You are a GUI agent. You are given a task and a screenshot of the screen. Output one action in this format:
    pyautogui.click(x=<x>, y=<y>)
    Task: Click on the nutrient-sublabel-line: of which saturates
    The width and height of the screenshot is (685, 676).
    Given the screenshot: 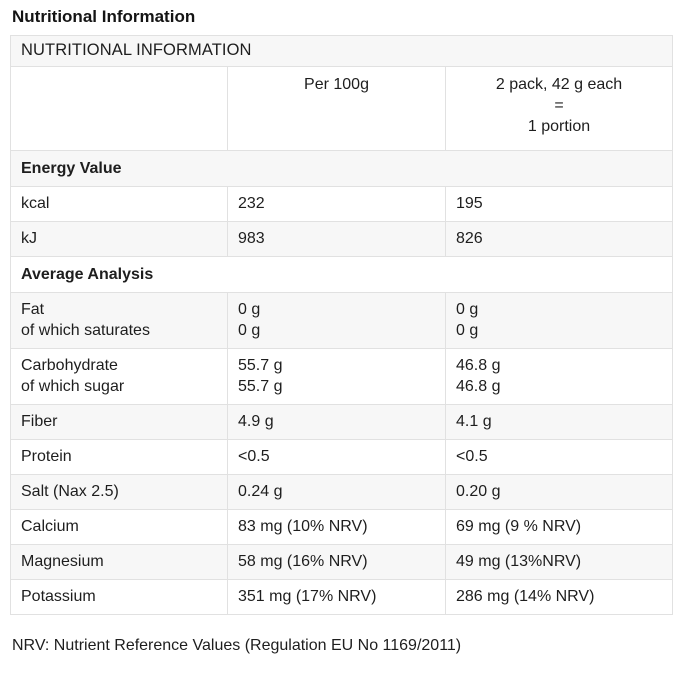 What is the action you would take?
    pyautogui.click(x=85, y=330)
    